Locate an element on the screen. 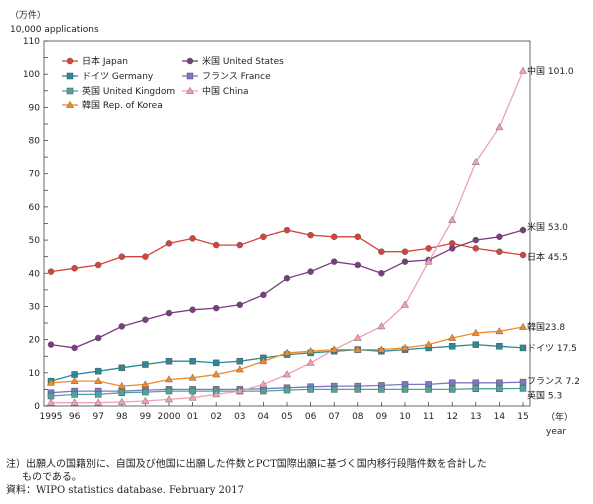 Image resolution: width=593 pixels, height=504 pixels. note-text-continued: ものである。 is located at coordinates (52, 477).